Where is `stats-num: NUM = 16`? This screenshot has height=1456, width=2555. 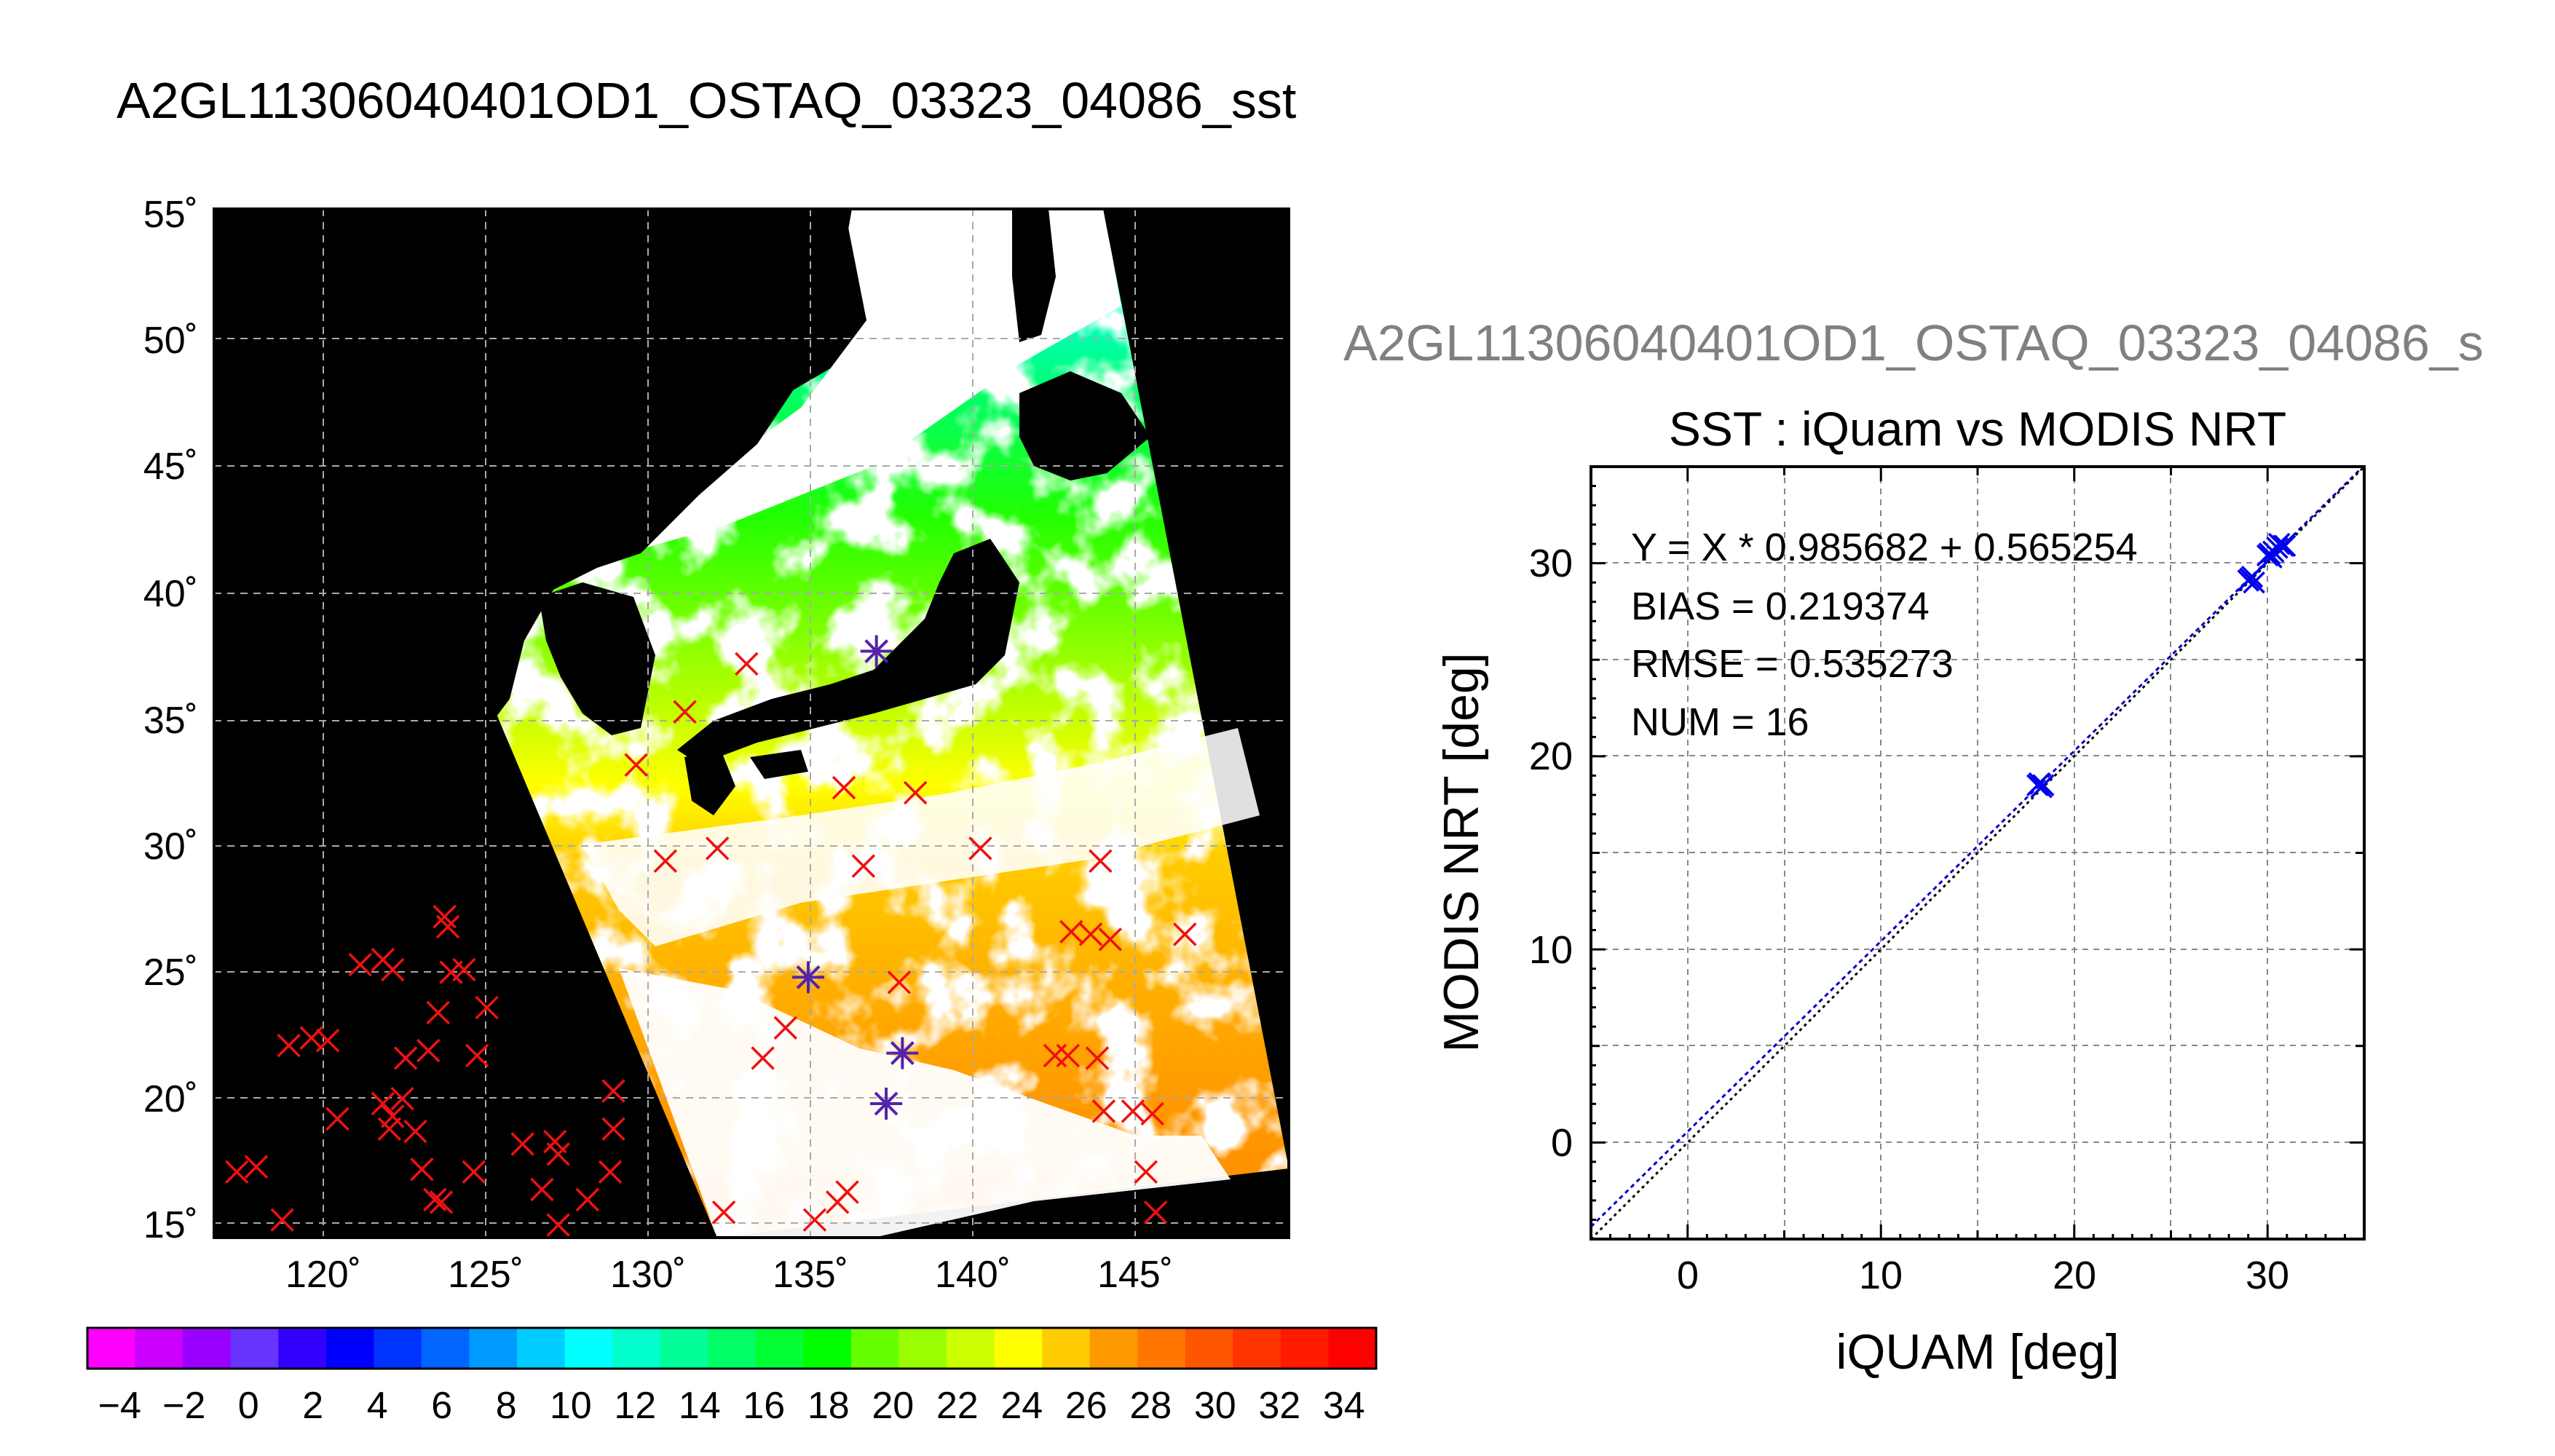 stats-num: NUM = 16 is located at coordinates (1720, 722).